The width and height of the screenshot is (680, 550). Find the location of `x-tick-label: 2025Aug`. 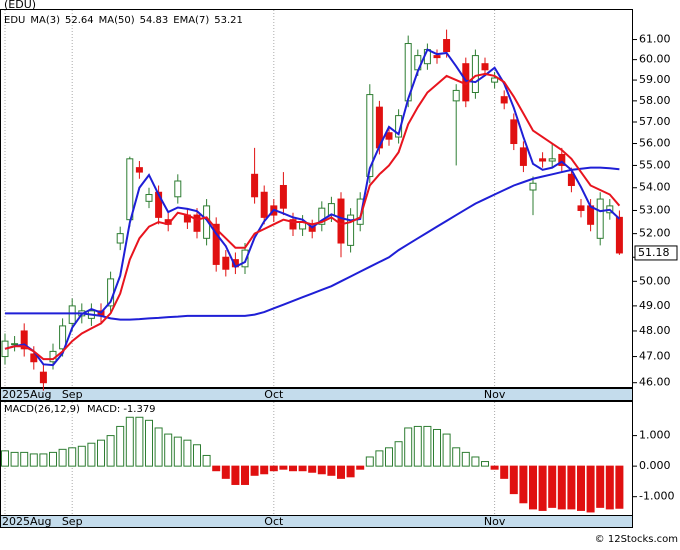

x-tick-label: 2025Aug is located at coordinates (26, 394).